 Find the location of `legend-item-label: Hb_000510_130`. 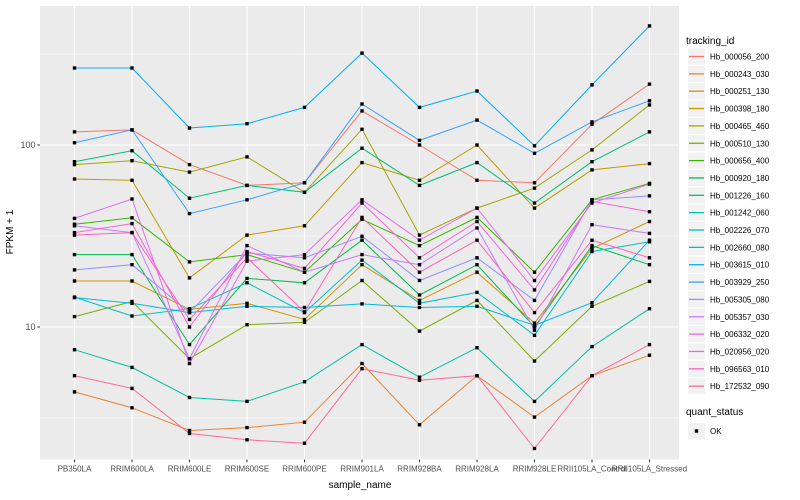

legend-item-label: Hb_000510_130 is located at coordinates (740, 143).